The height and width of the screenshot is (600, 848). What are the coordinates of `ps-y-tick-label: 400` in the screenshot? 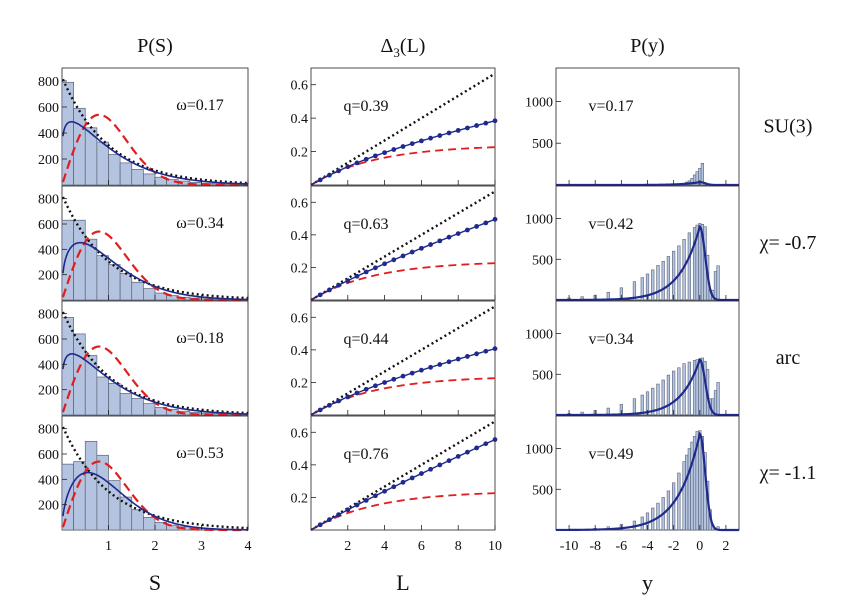 It's located at (48, 250).